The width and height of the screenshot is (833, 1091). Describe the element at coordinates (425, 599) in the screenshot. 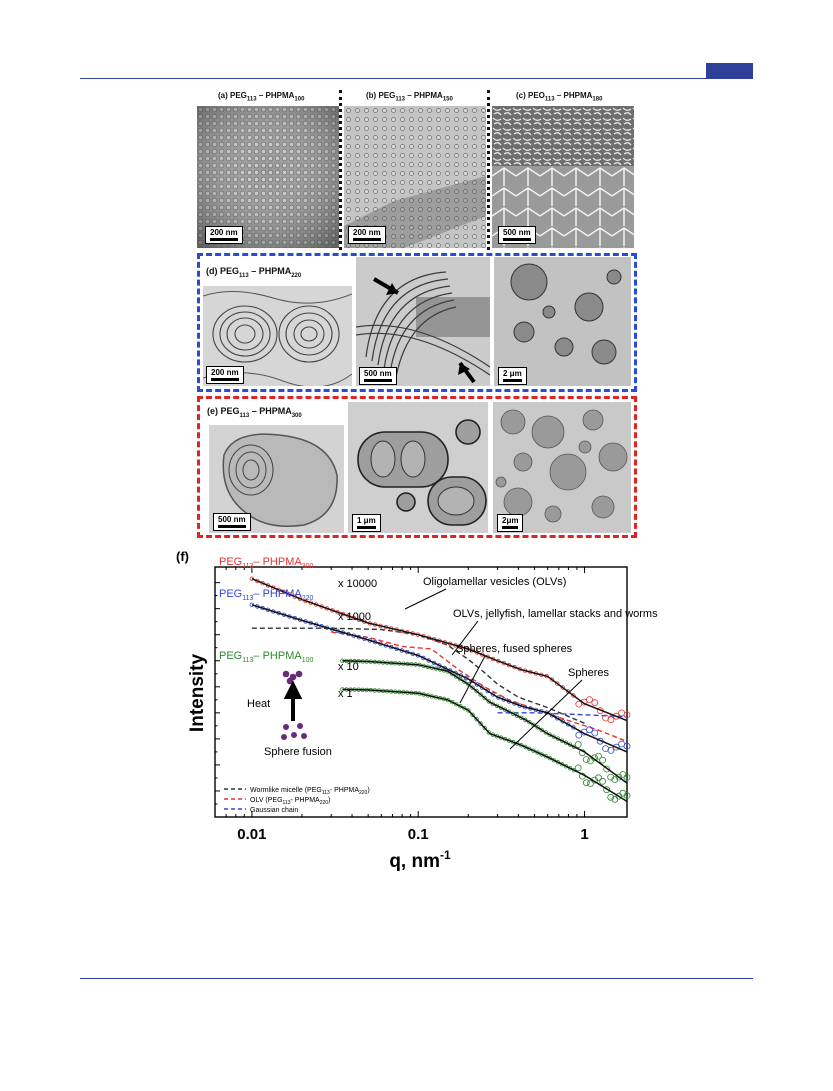

I see `annotation-olv-arrow` at that location.